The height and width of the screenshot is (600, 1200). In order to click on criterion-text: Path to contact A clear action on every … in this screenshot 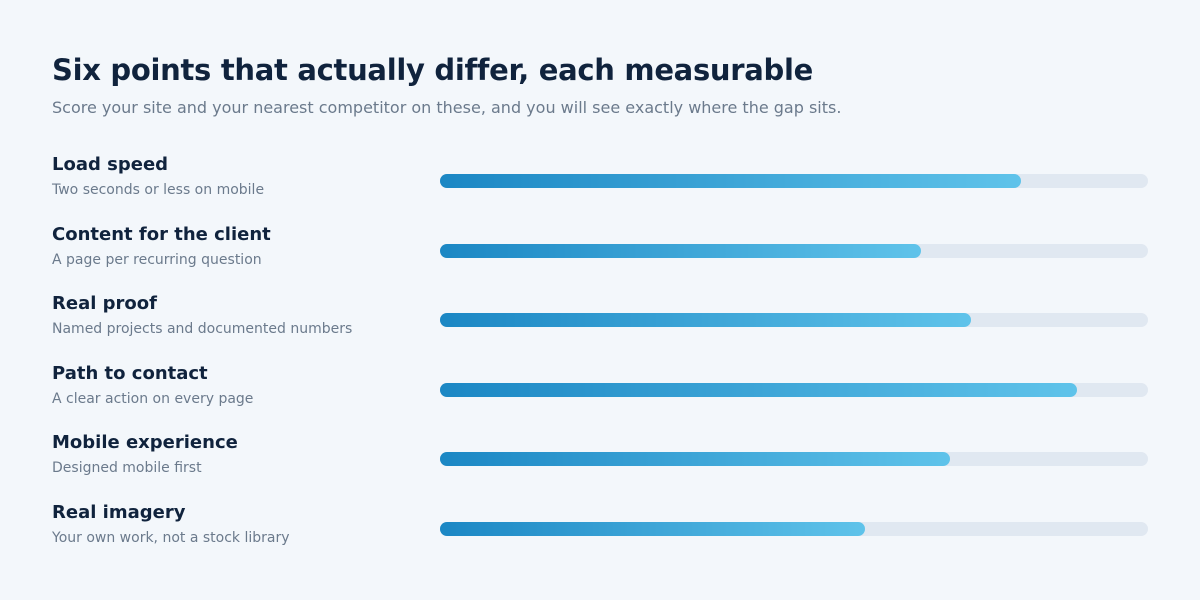, I will do `click(237, 385)`.